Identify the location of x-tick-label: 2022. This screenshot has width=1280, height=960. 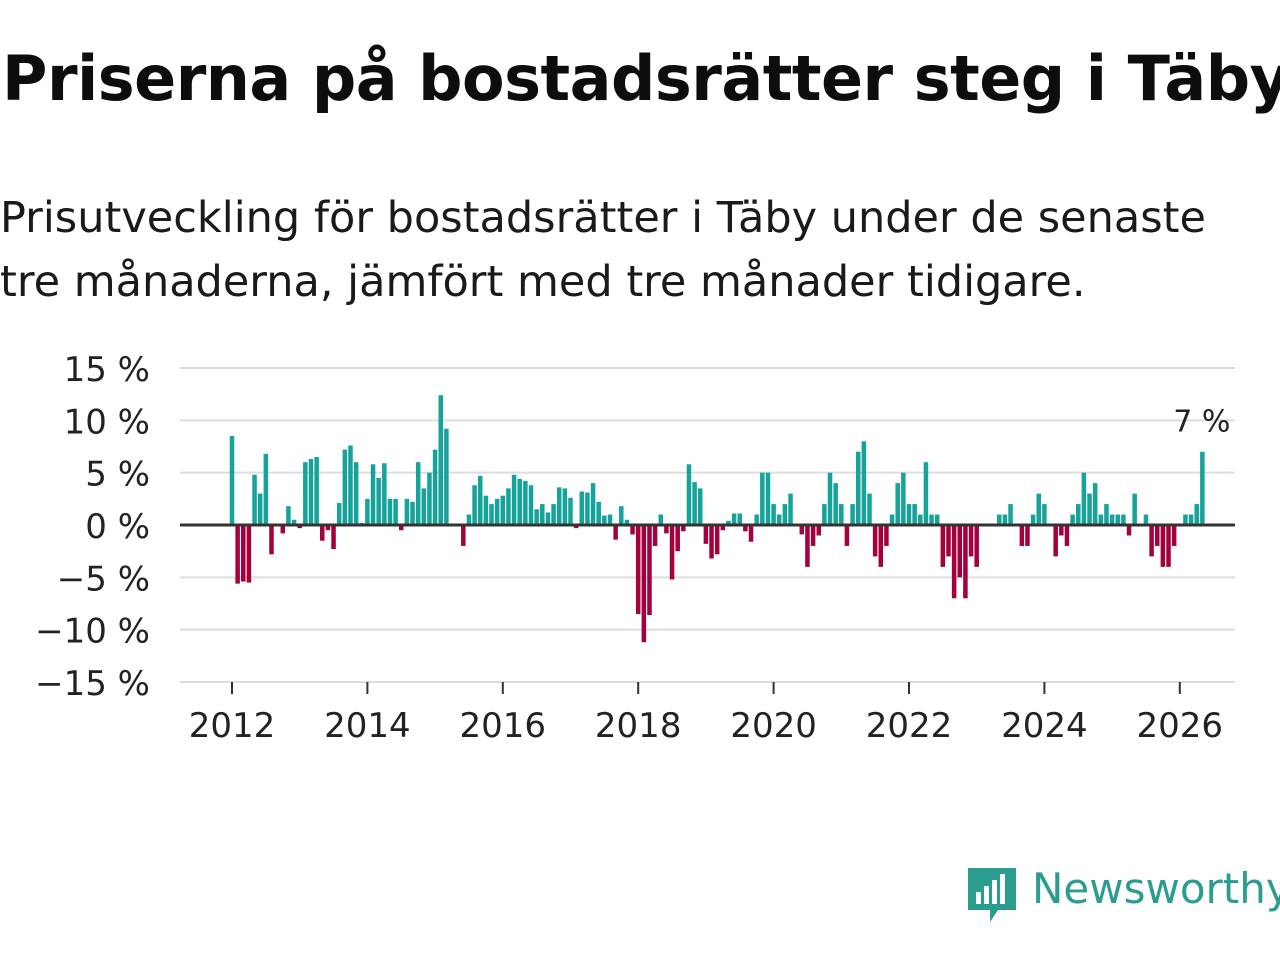
(909, 726).